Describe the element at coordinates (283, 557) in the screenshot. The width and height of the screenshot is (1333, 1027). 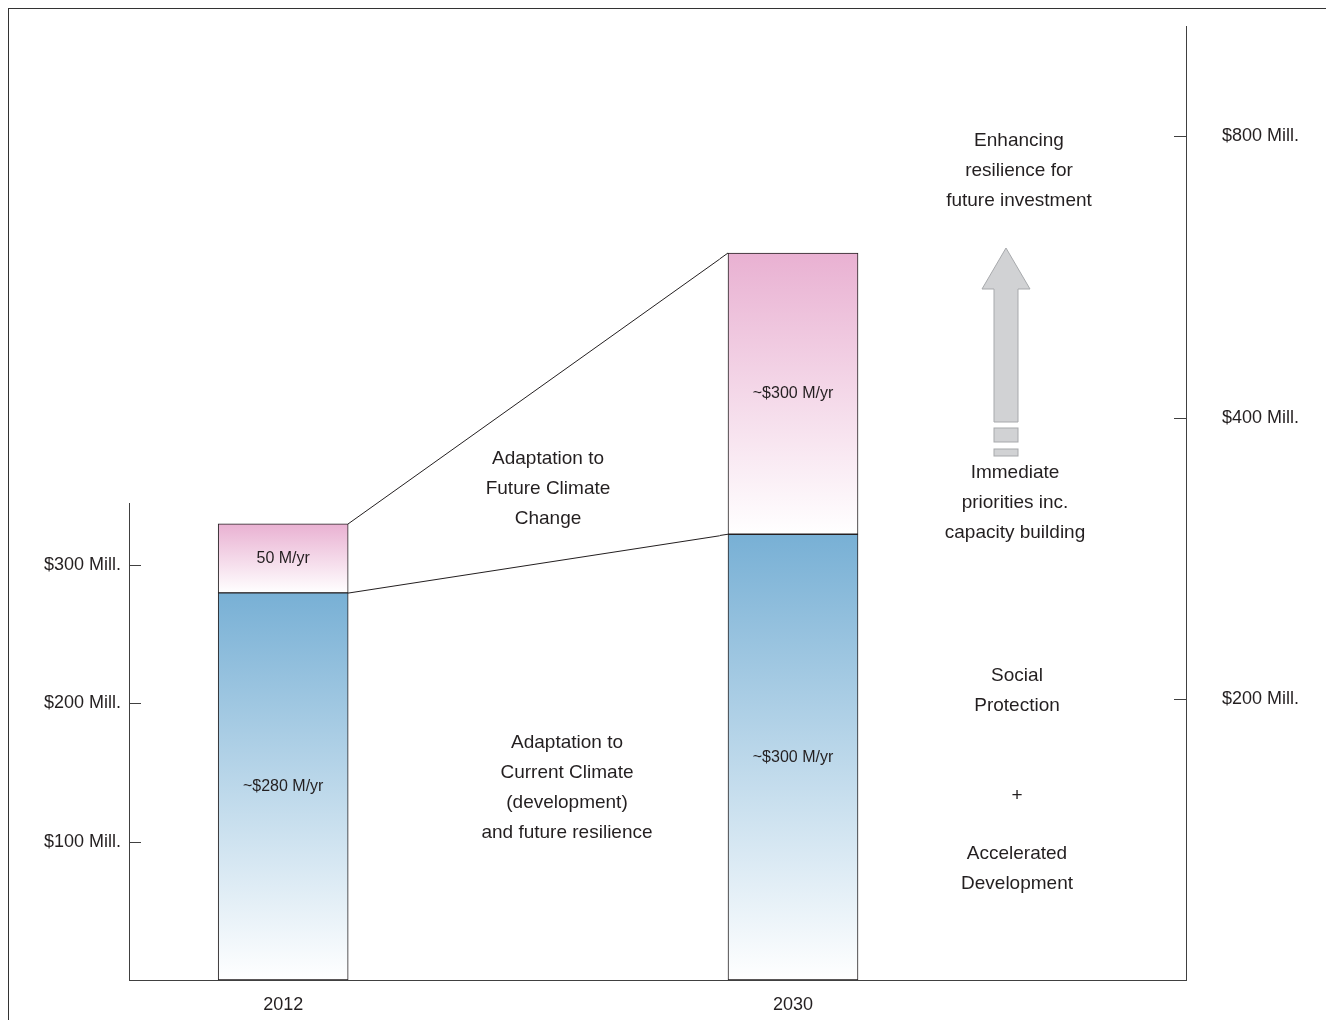
I see `data-label: 50 M/yr` at that location.